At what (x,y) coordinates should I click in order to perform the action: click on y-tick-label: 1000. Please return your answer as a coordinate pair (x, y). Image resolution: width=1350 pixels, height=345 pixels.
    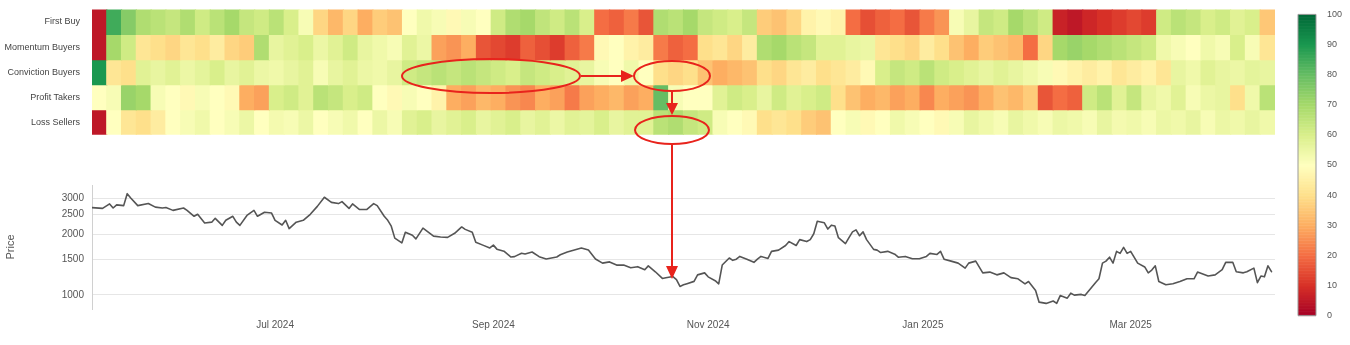
    Looking at the image, I should click on (73, 294).